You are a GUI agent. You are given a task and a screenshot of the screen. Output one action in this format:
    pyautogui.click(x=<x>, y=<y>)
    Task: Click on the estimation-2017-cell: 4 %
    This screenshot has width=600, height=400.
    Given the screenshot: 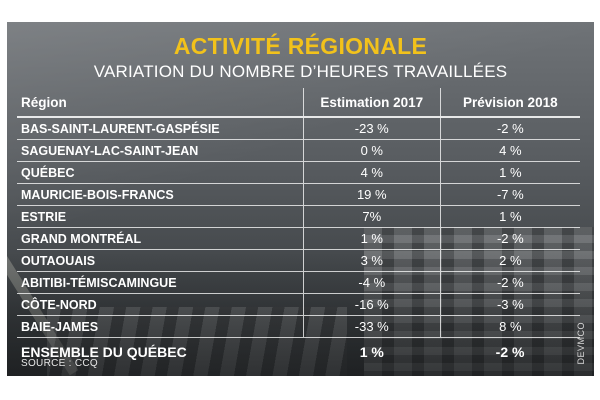 What is the action you would take?
    pyautogui.click(x=371, y=172)
    